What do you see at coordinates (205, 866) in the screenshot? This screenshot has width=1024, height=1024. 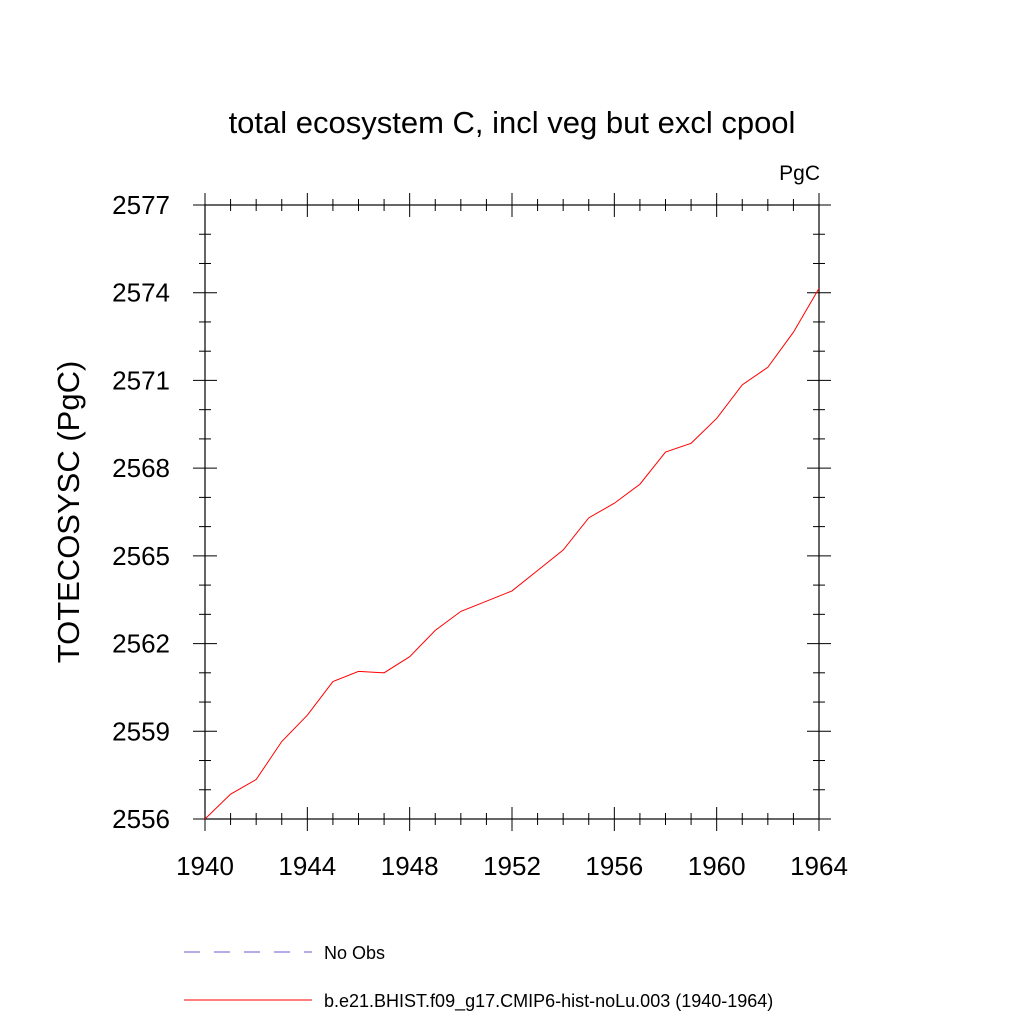 I see `x-tick-label: 1940` at bounding box center [205, 866].